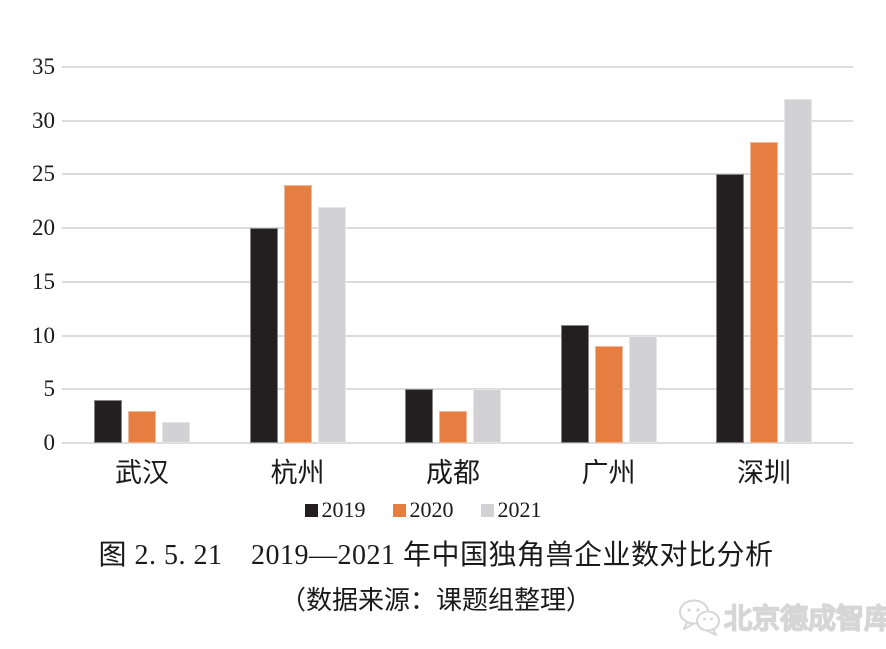 The width and height of the screenshot is (886, 649). Describe the element at coordinates (43, 228) in the screenshot. I see `y-axis-tick-label: 20` at that location.